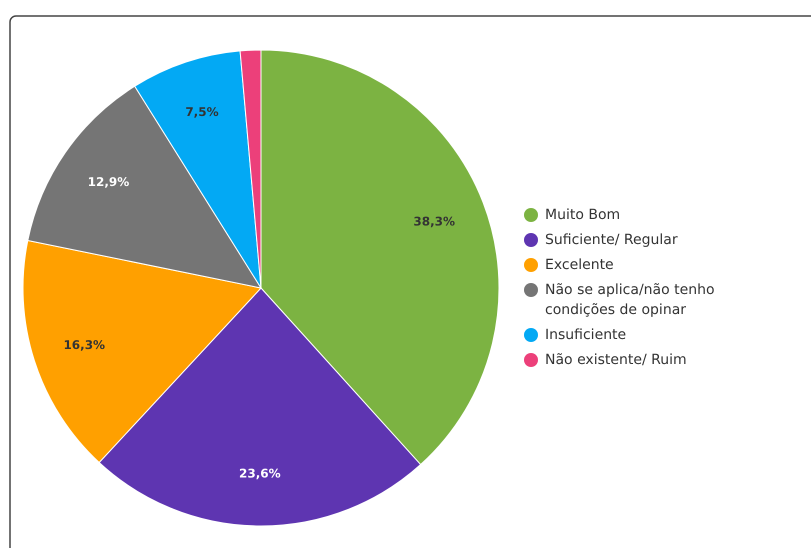 This screenshot has height=548, width=811. I want to click on data-label: 23,6%, so click(260, 473).